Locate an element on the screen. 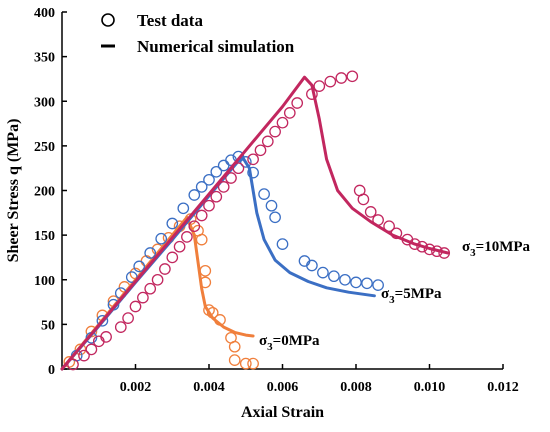  simulation-line is located at coordinates (157, 293).